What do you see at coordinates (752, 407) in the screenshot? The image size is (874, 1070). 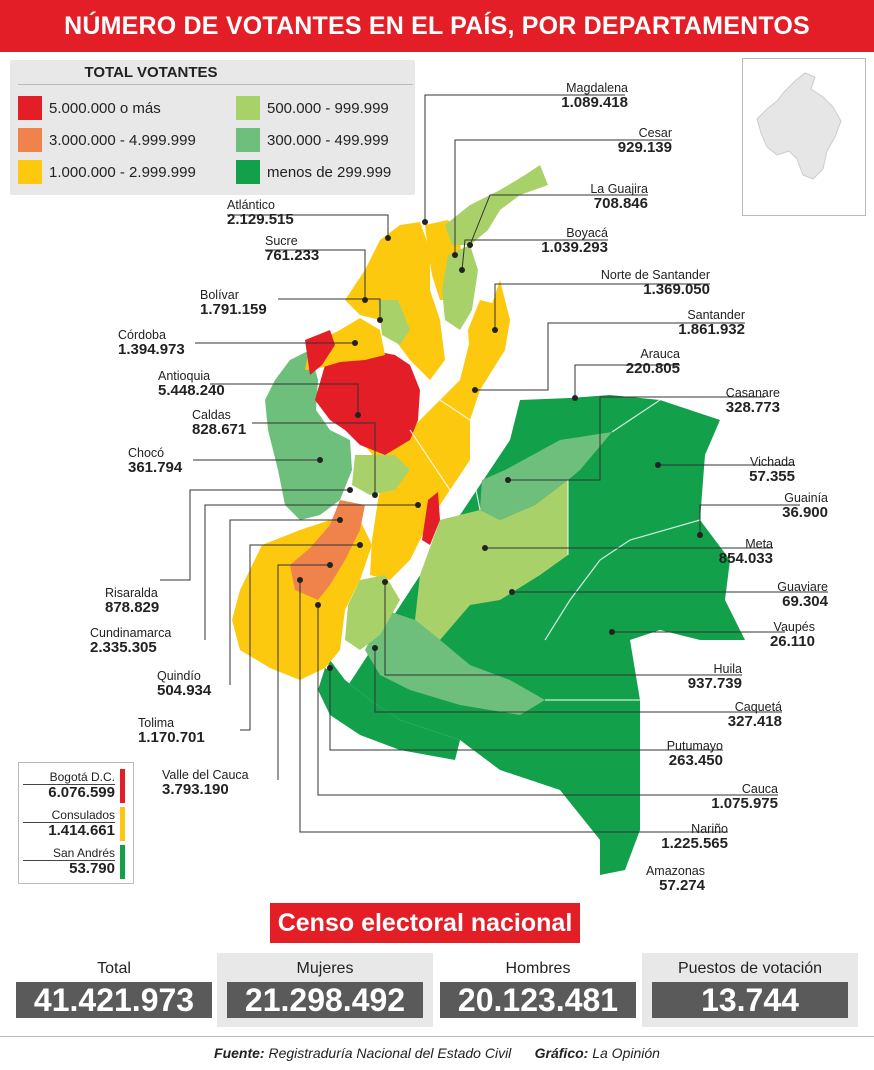 I see `department-value: 328.773` at bounding box center [752, 407].